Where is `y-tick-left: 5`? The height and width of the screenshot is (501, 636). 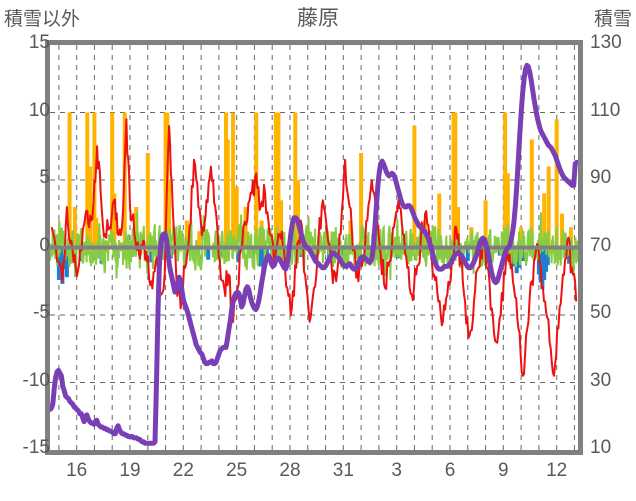 y-tick-left: 5 is located at coordinates (44, 177).